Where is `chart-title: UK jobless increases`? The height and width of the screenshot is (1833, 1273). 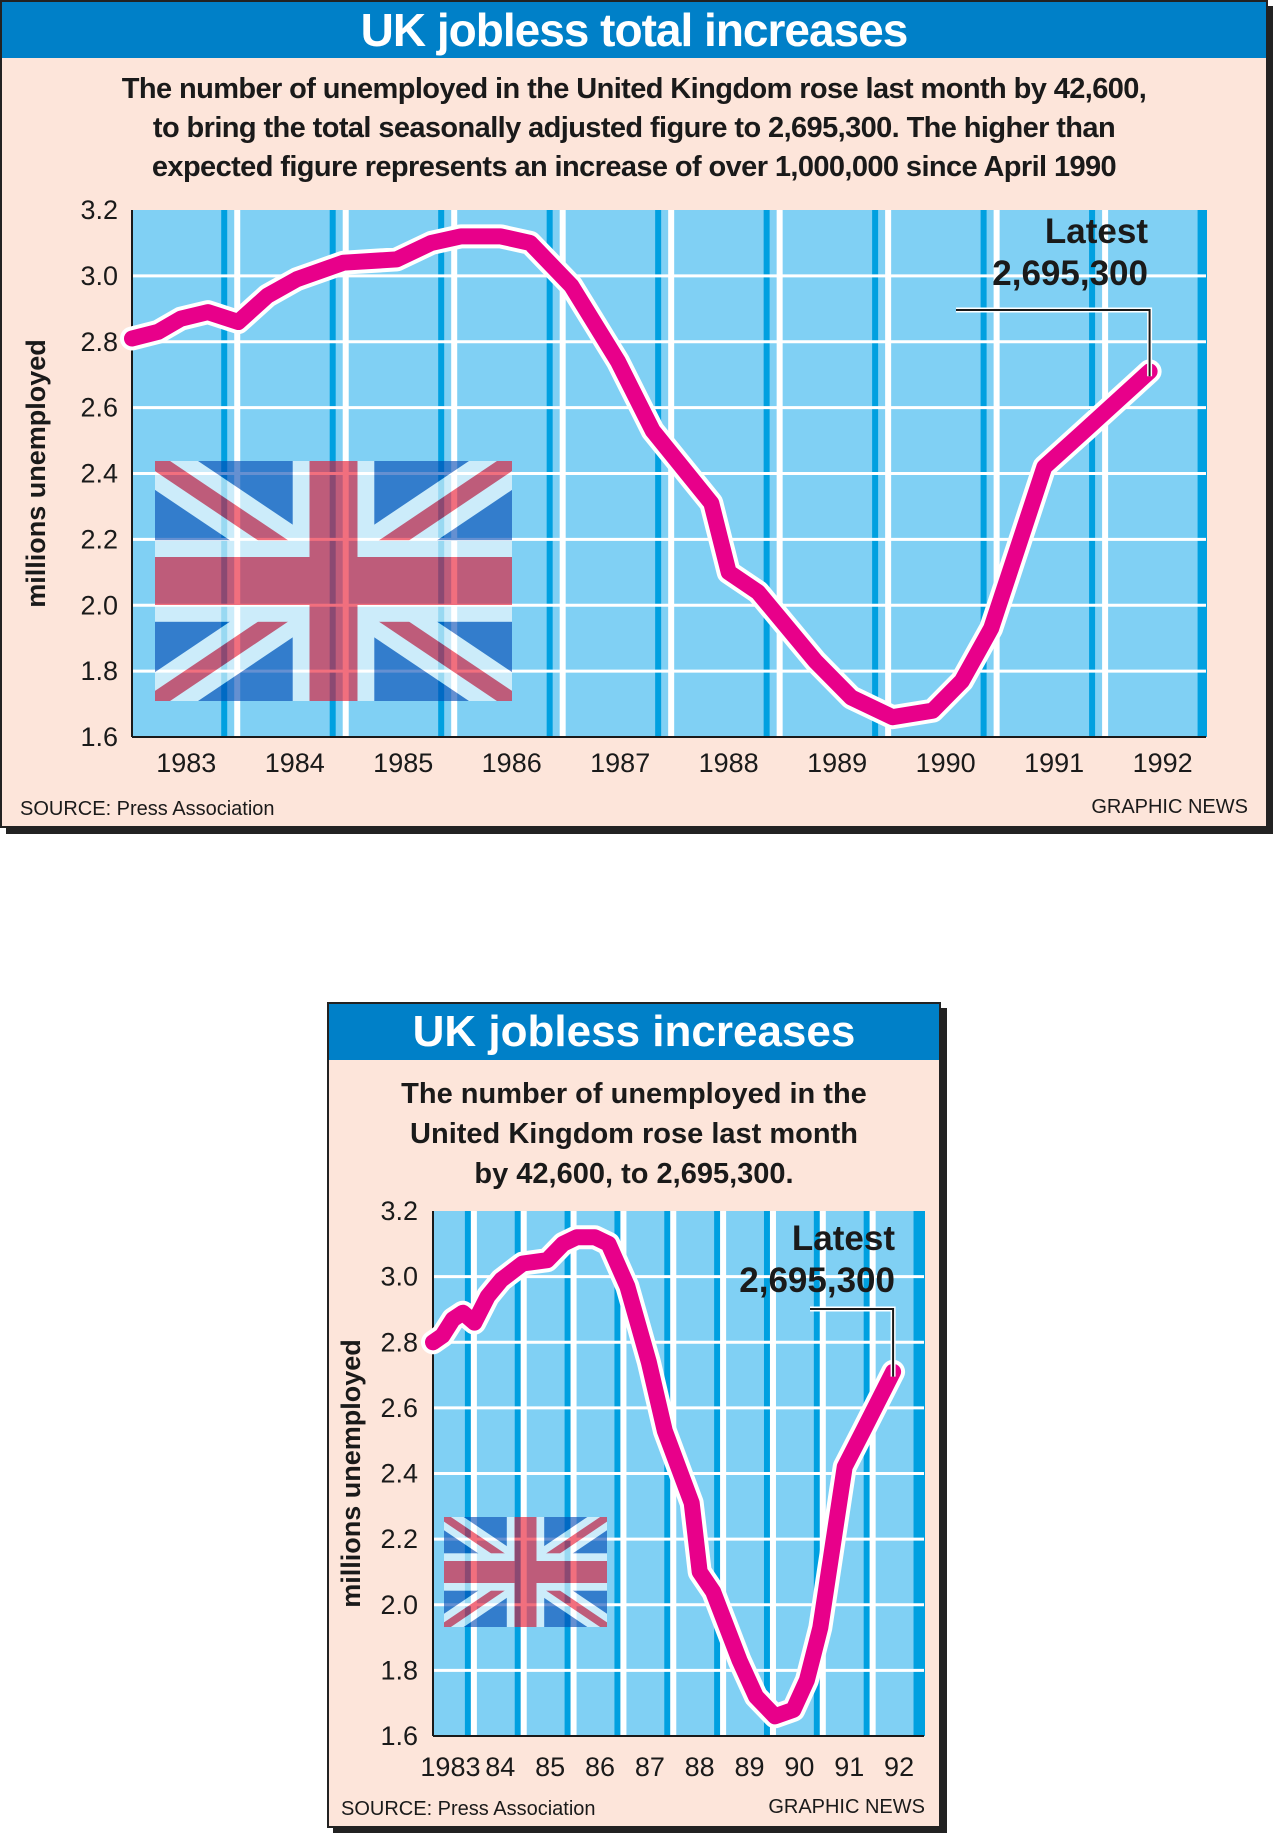 chart-title: UK jobless increases is located at coordinates (634, 1032).